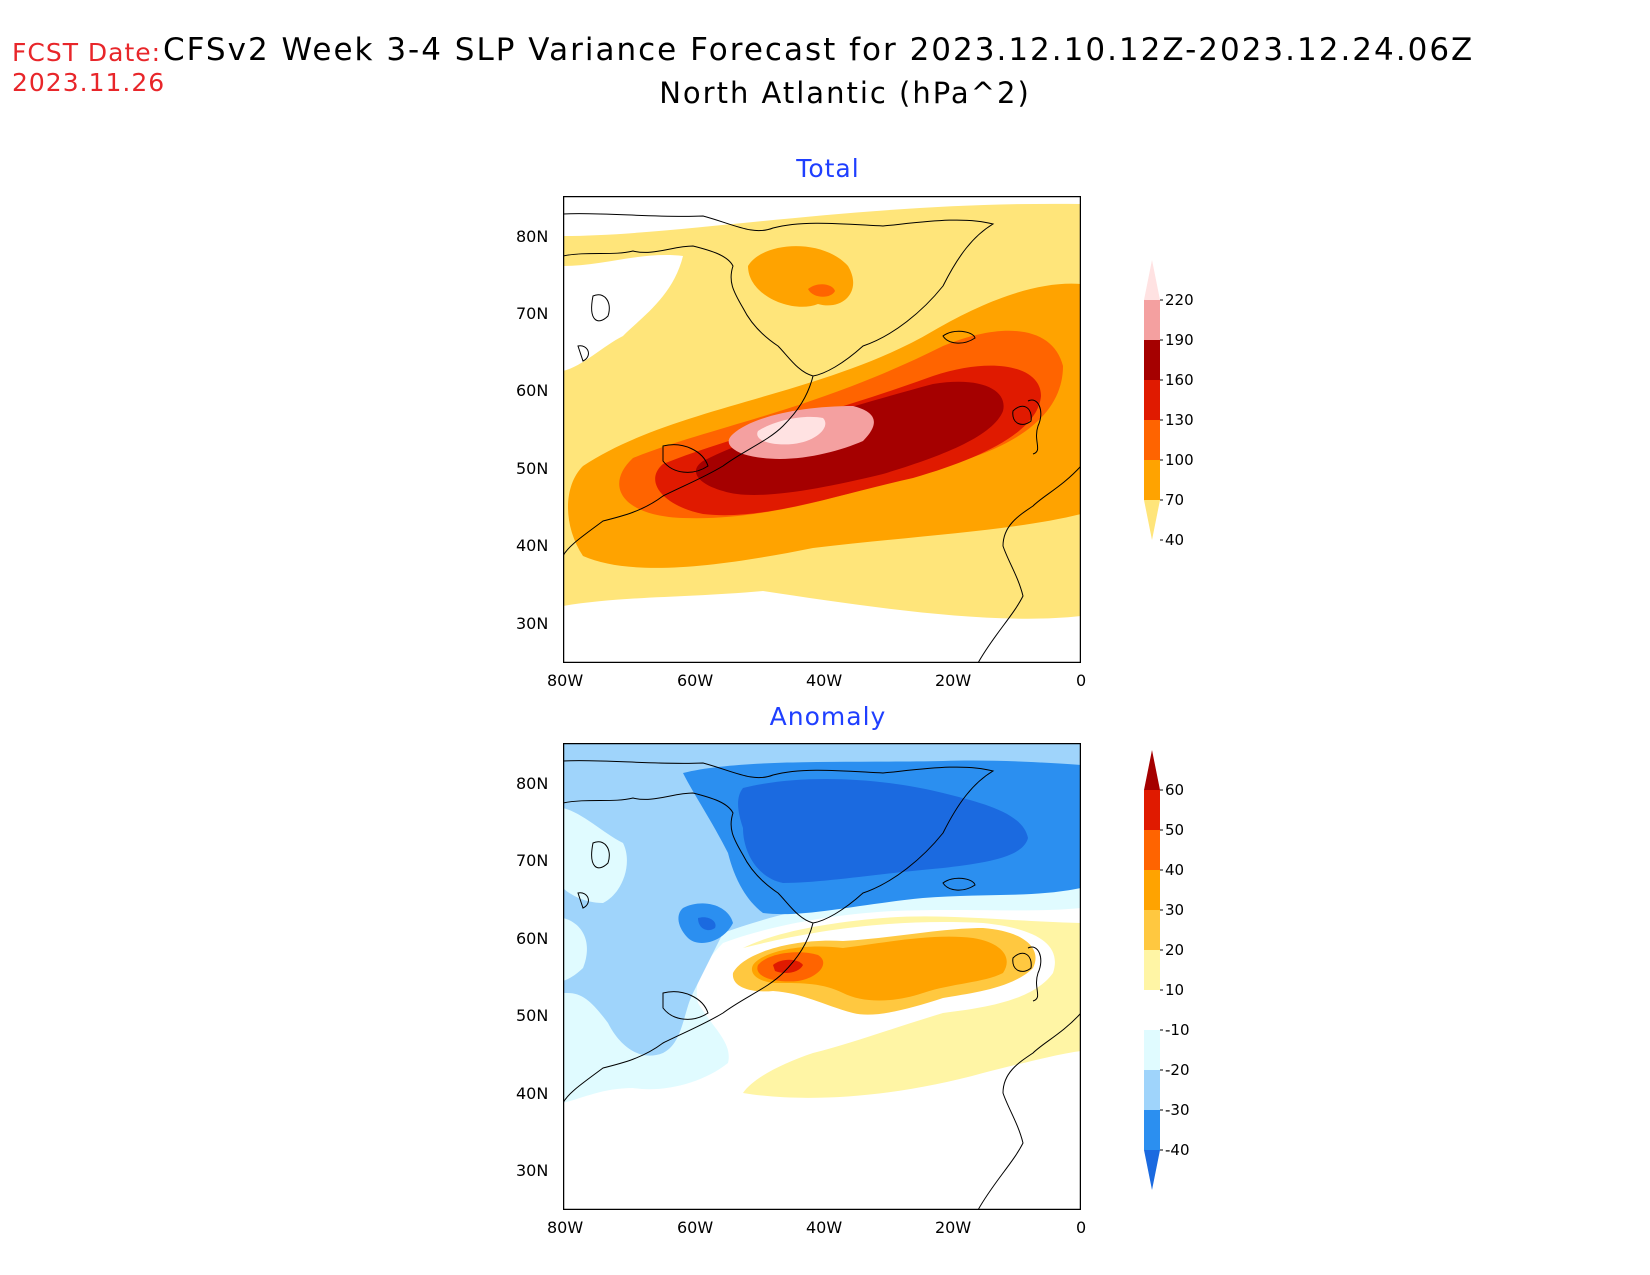 This screenshot has width=1650, height=1275. What do you see at coordinates (822, 985) in the screenshot?
I see `anomaly-coastlines` at bounding box center [822, 985].